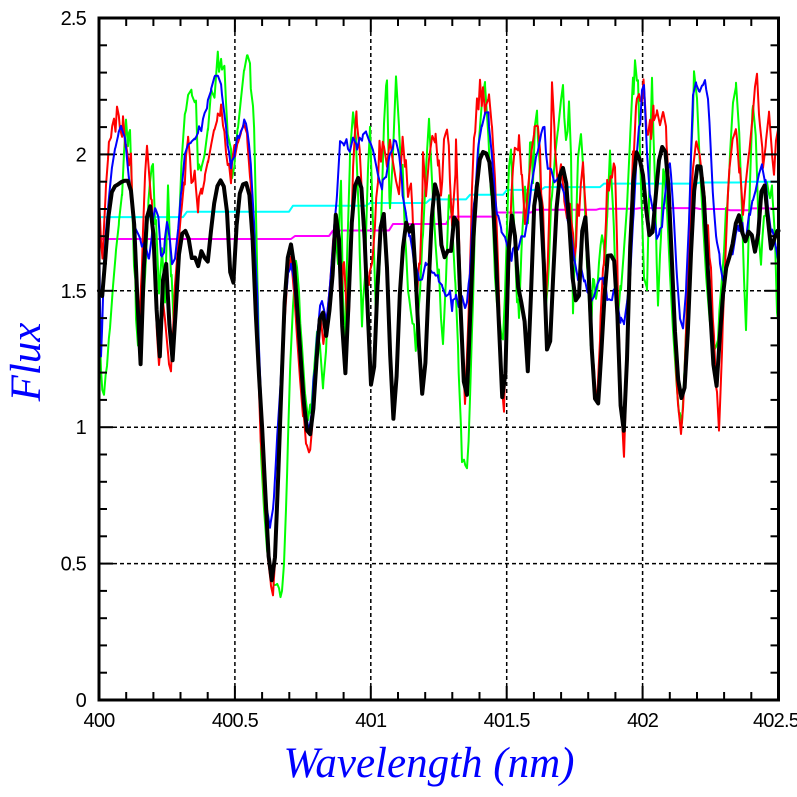  I want to click on svg-text: 2.5, so click(74, 19).